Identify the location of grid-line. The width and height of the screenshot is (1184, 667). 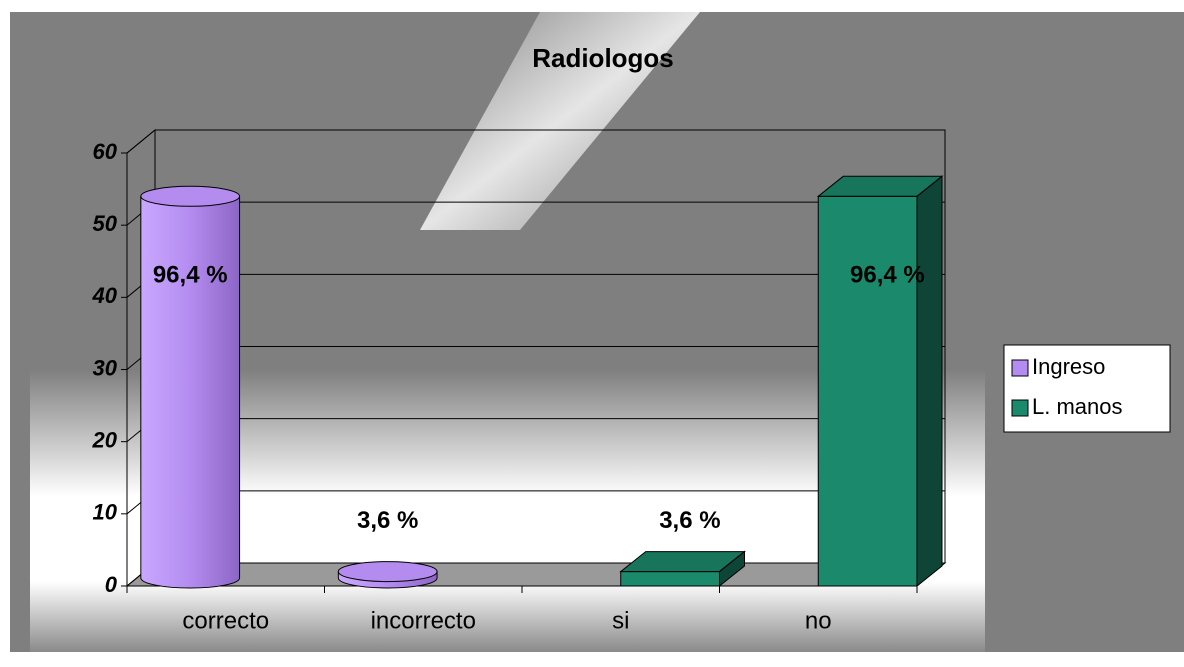
(141, 141).